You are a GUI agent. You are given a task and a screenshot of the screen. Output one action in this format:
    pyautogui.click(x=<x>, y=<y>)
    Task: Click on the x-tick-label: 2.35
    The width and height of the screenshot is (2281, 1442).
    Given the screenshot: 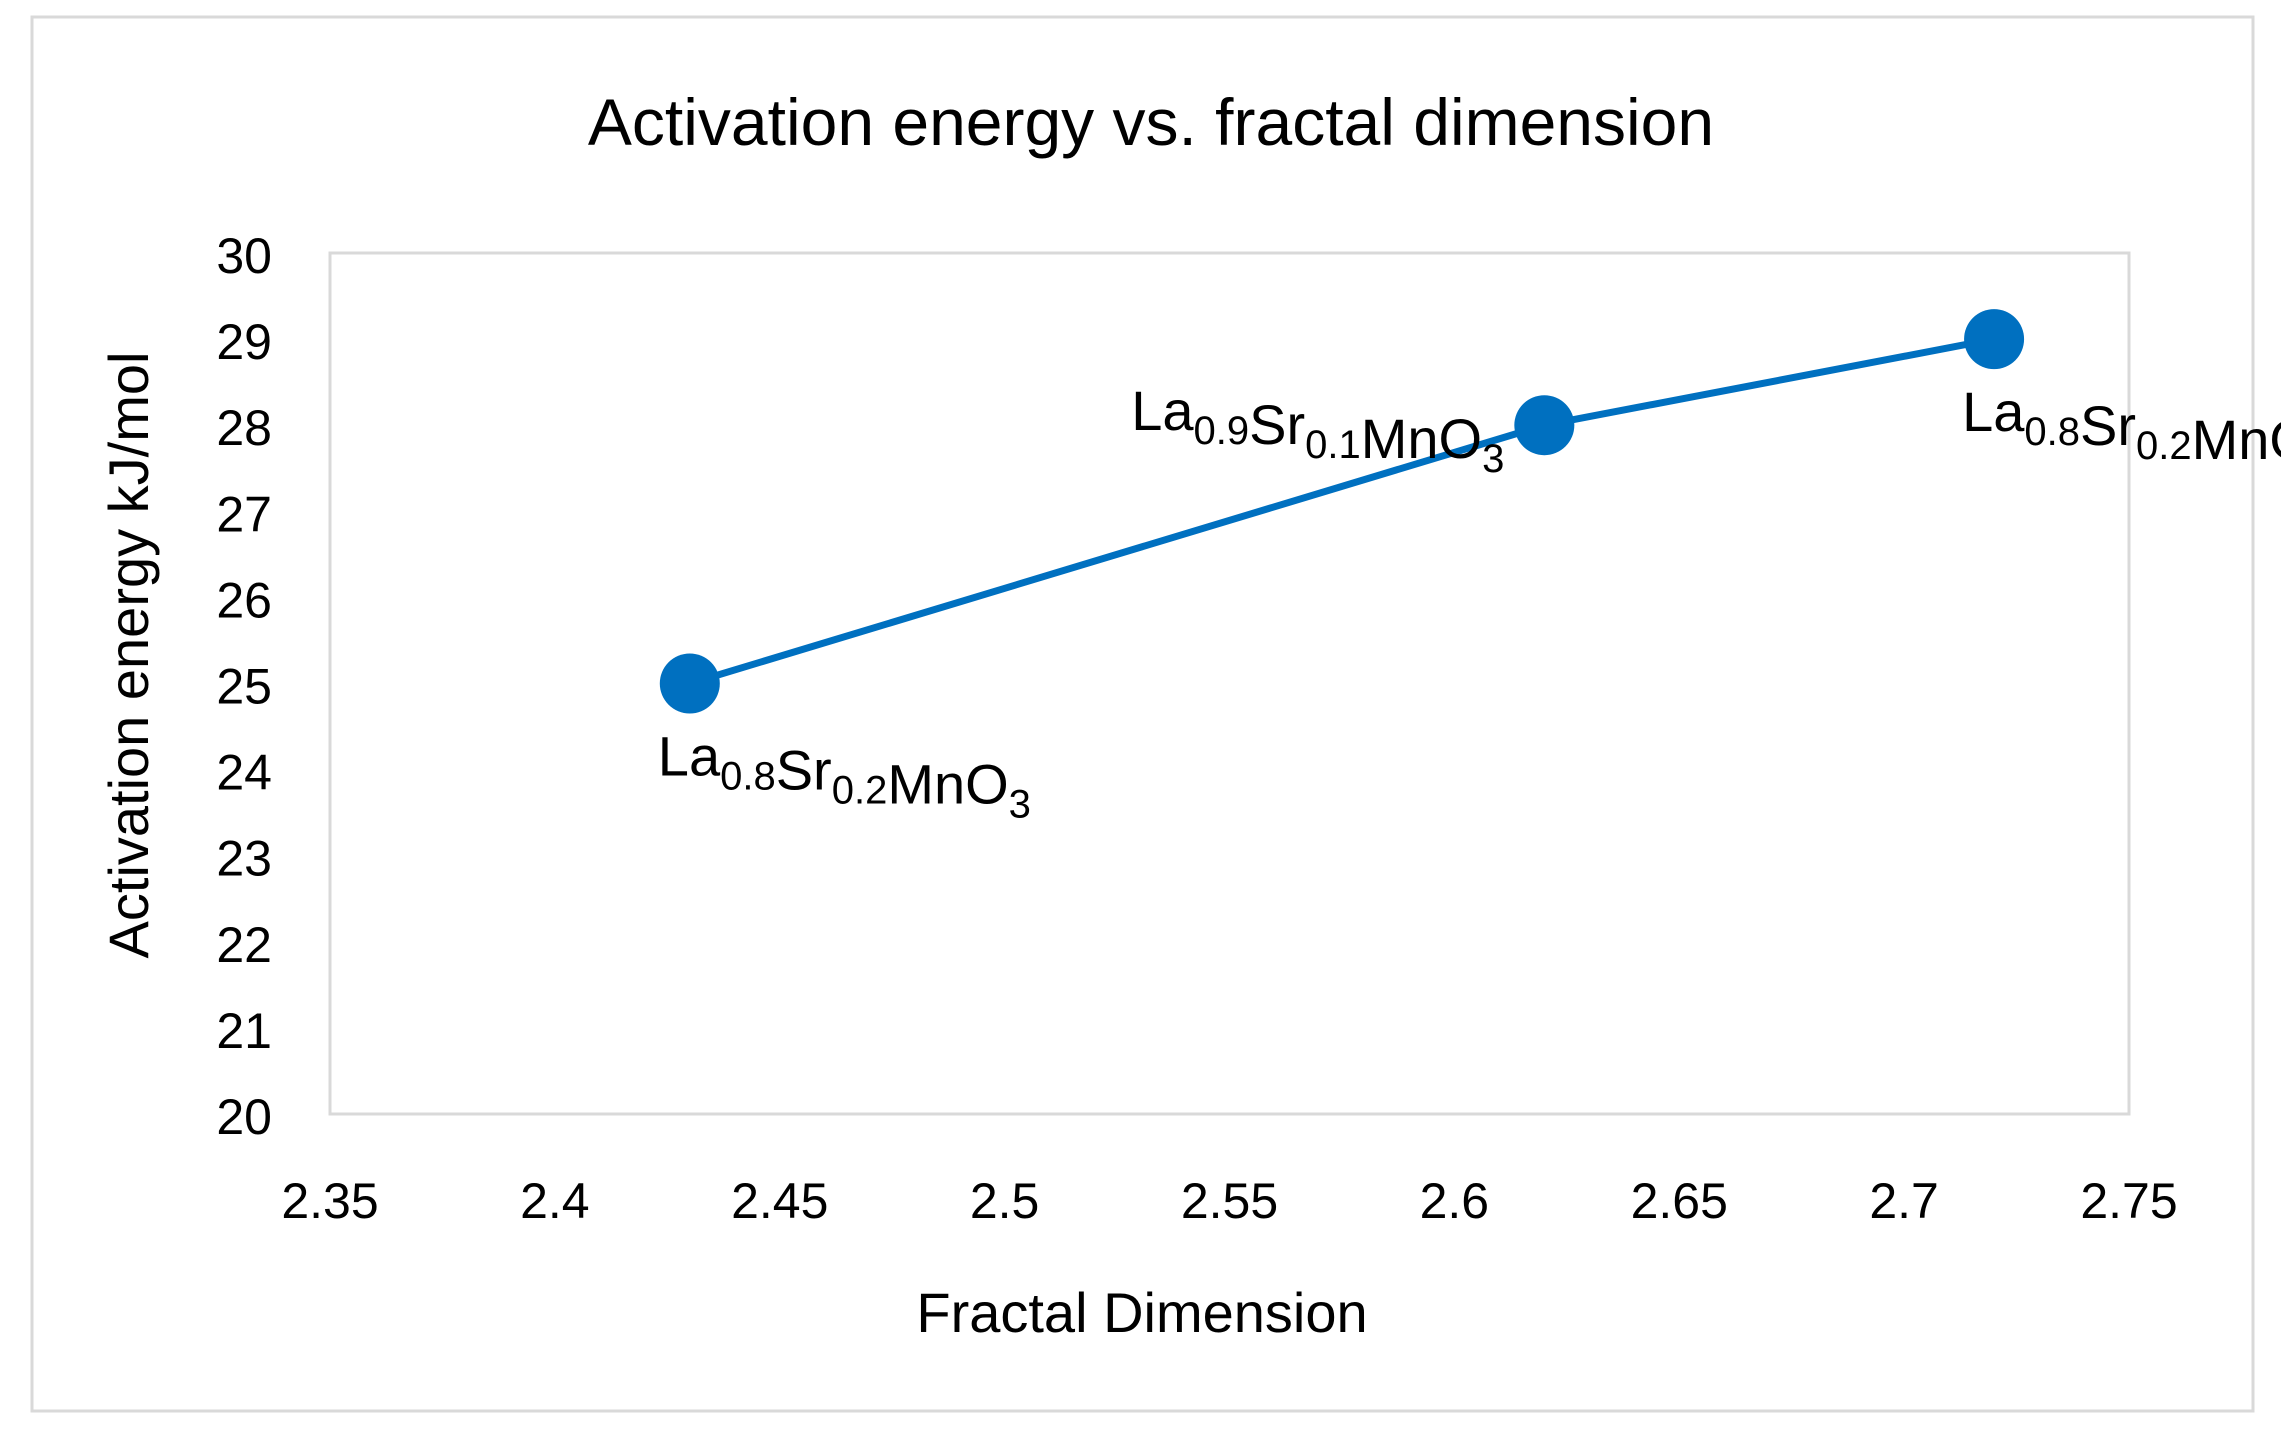 What is the action you would take?
    pyautogui.click(x=329, y=1201)
    